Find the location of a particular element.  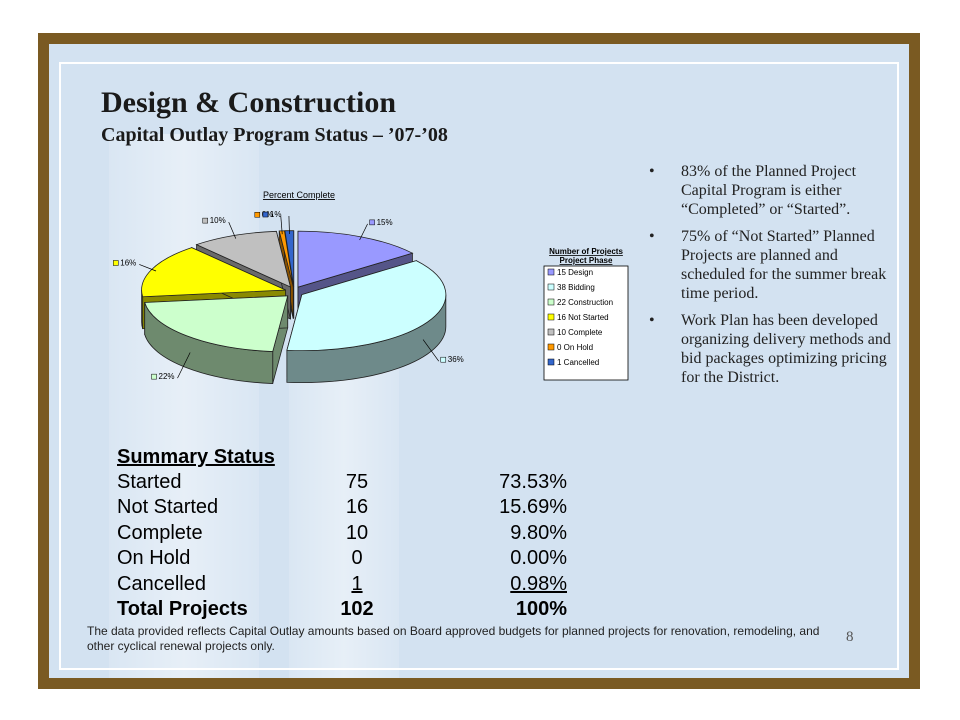

summary-row: Cancelled 1 0.98% is located at coordinates (342, 585).